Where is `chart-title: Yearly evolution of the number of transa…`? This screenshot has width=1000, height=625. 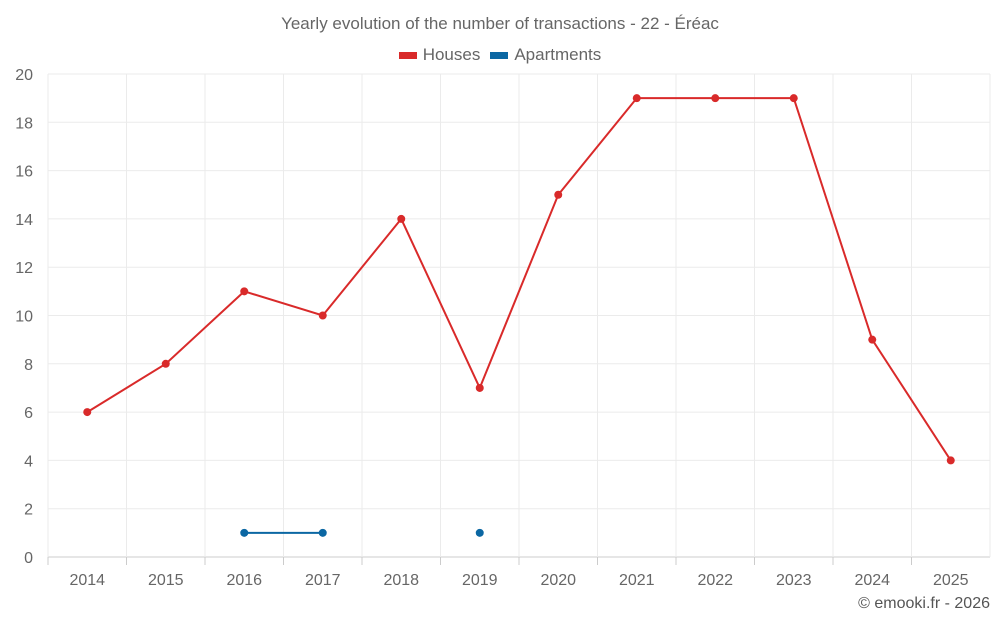
chart-title: Yearly evolution of the number of transa… is located at coordinates (500, 23).